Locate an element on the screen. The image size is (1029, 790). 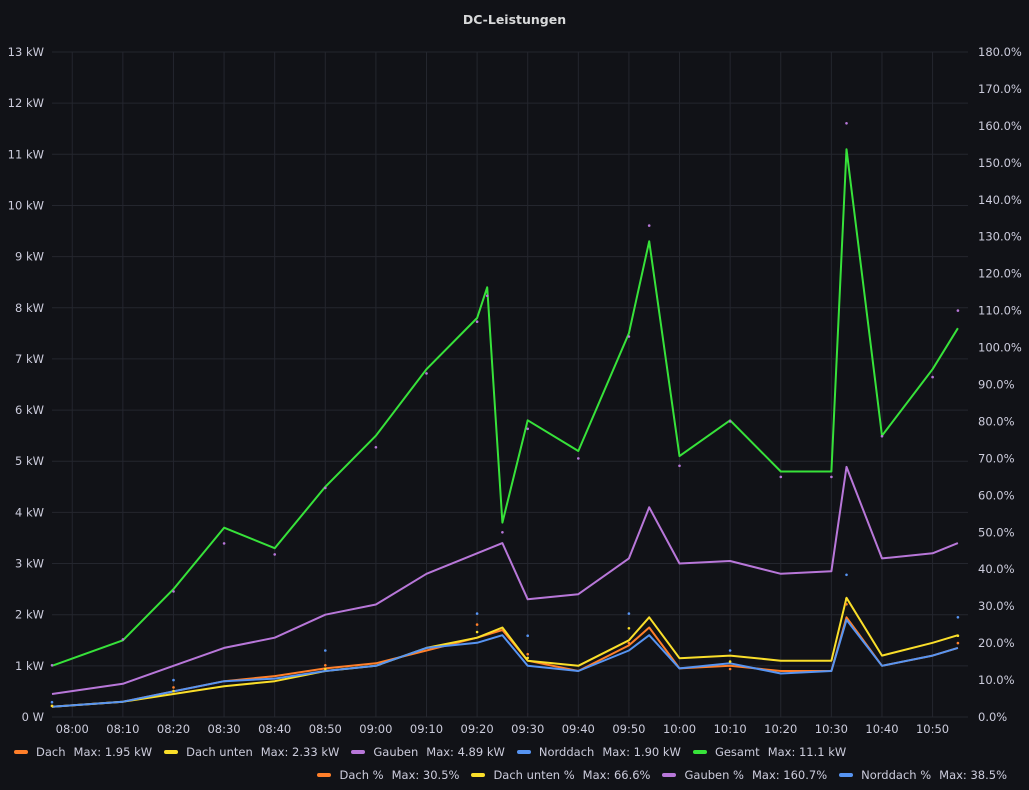
legend-item-norddach: Norddach % Max: 38.5% is located at coordinates (923, 775).